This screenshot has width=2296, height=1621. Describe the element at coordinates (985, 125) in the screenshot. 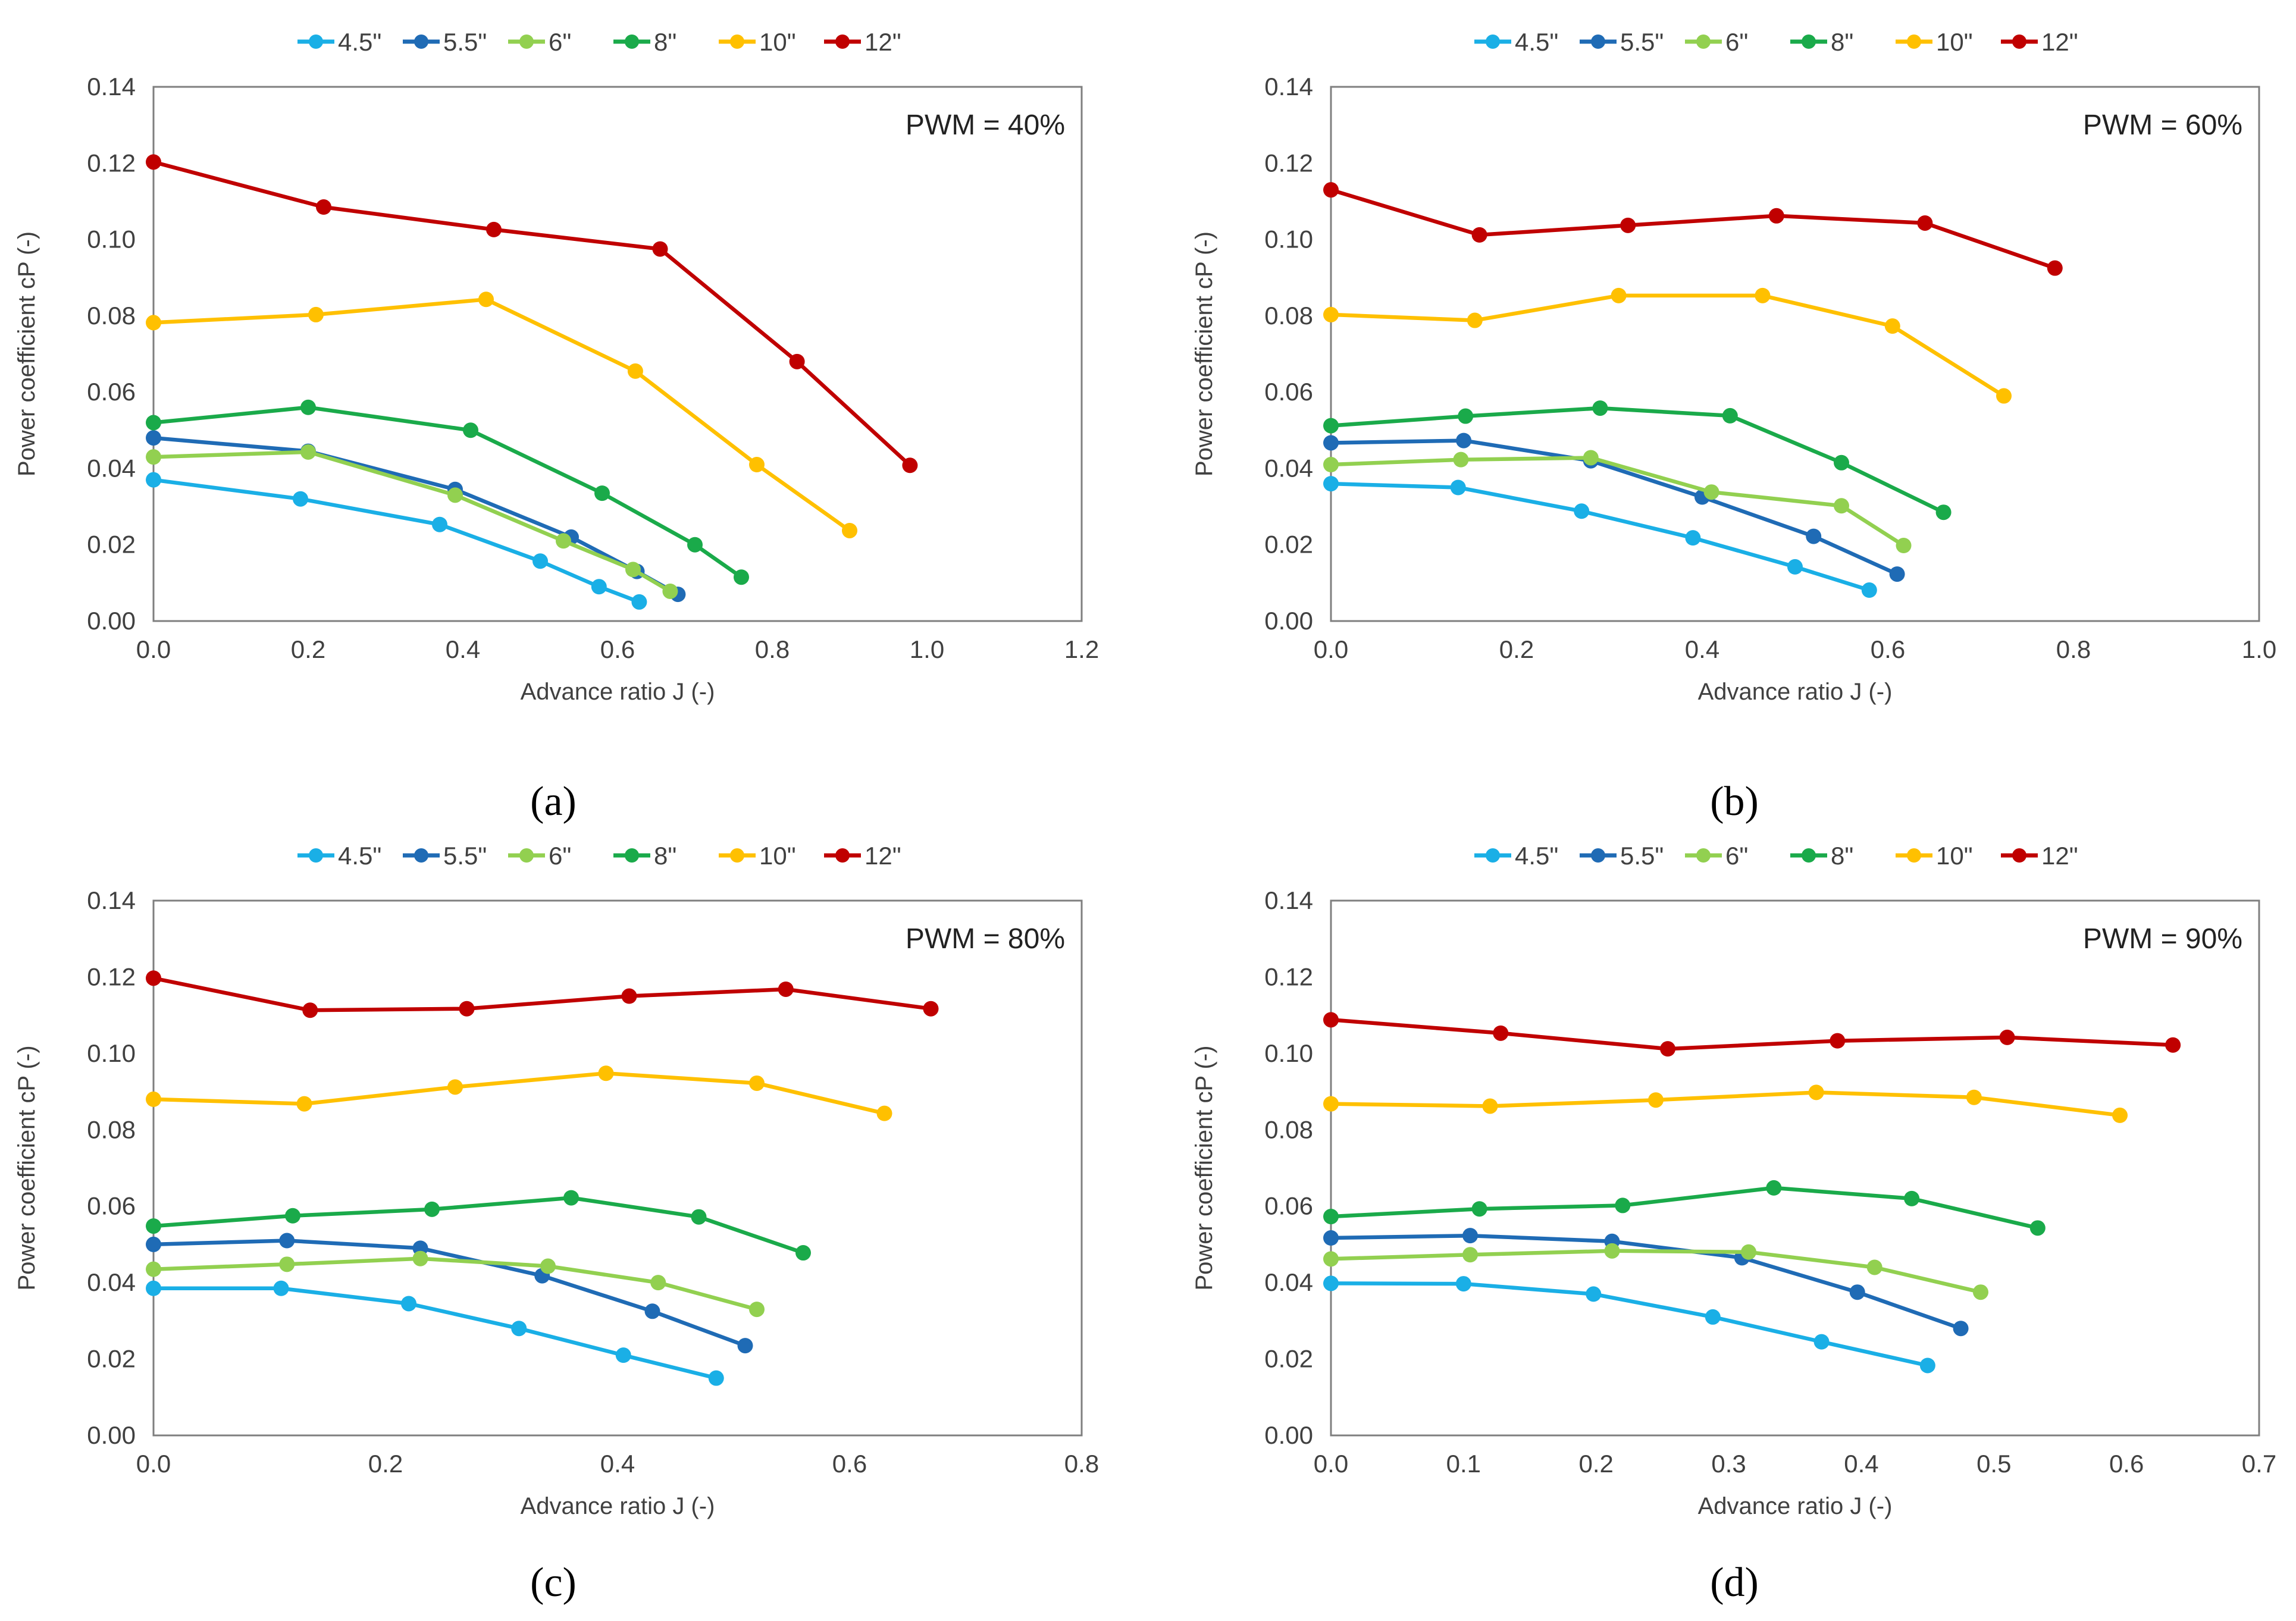

I see `pwm-annotation: PWM = 40%` at that location.